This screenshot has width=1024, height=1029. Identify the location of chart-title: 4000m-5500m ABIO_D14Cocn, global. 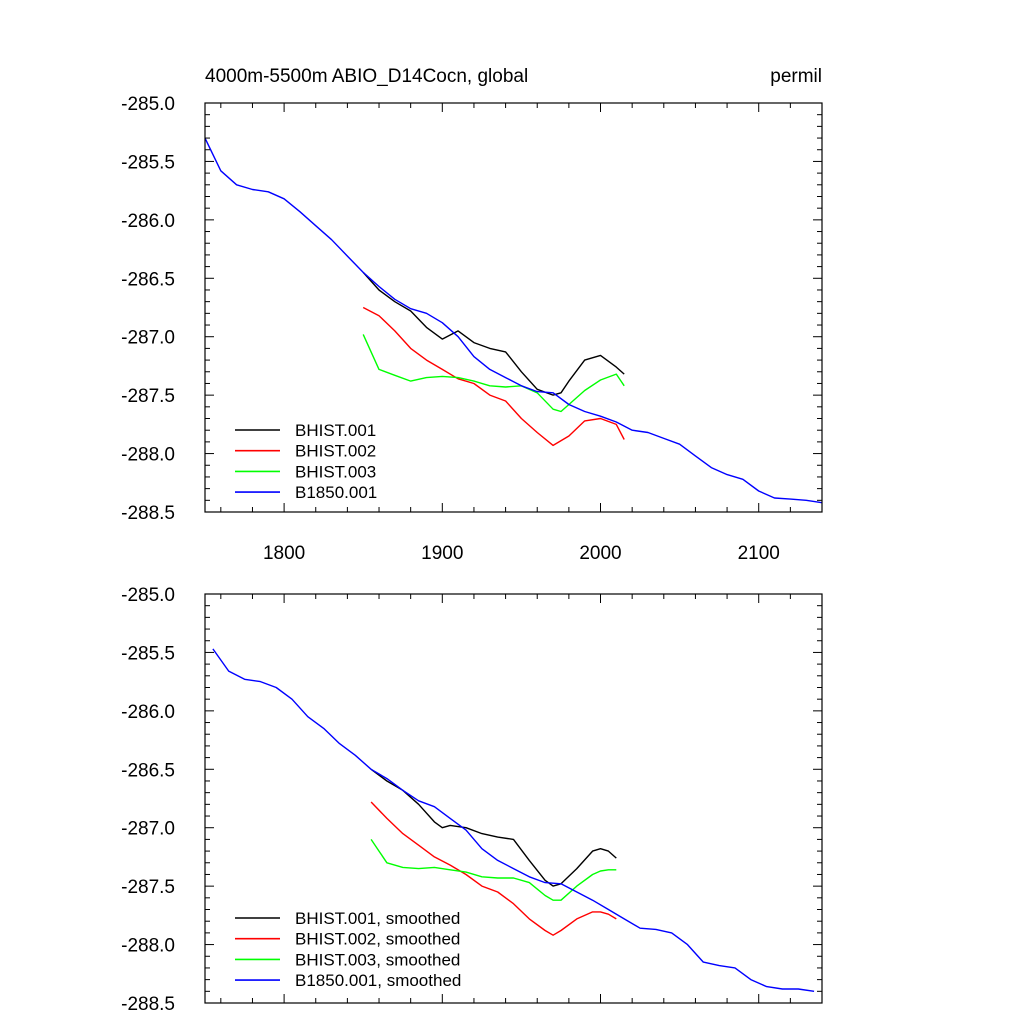
(366, 76).